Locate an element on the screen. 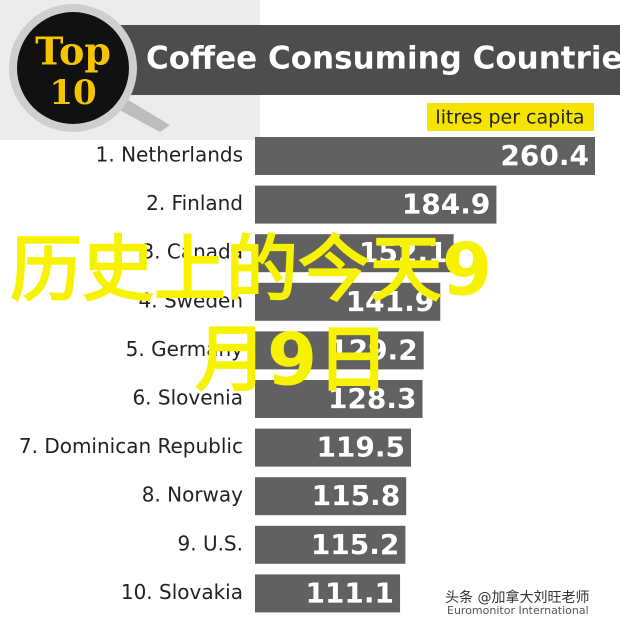 The image size is (620, 620). category-label: 10. Slovakia is located at coordinates (182, 592).